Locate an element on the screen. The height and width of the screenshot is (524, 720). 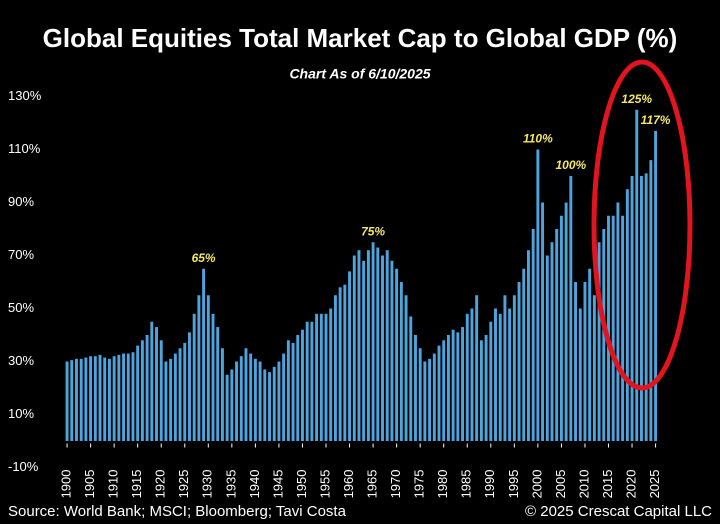
value-label: 117% is located at coordinates (656, 120).